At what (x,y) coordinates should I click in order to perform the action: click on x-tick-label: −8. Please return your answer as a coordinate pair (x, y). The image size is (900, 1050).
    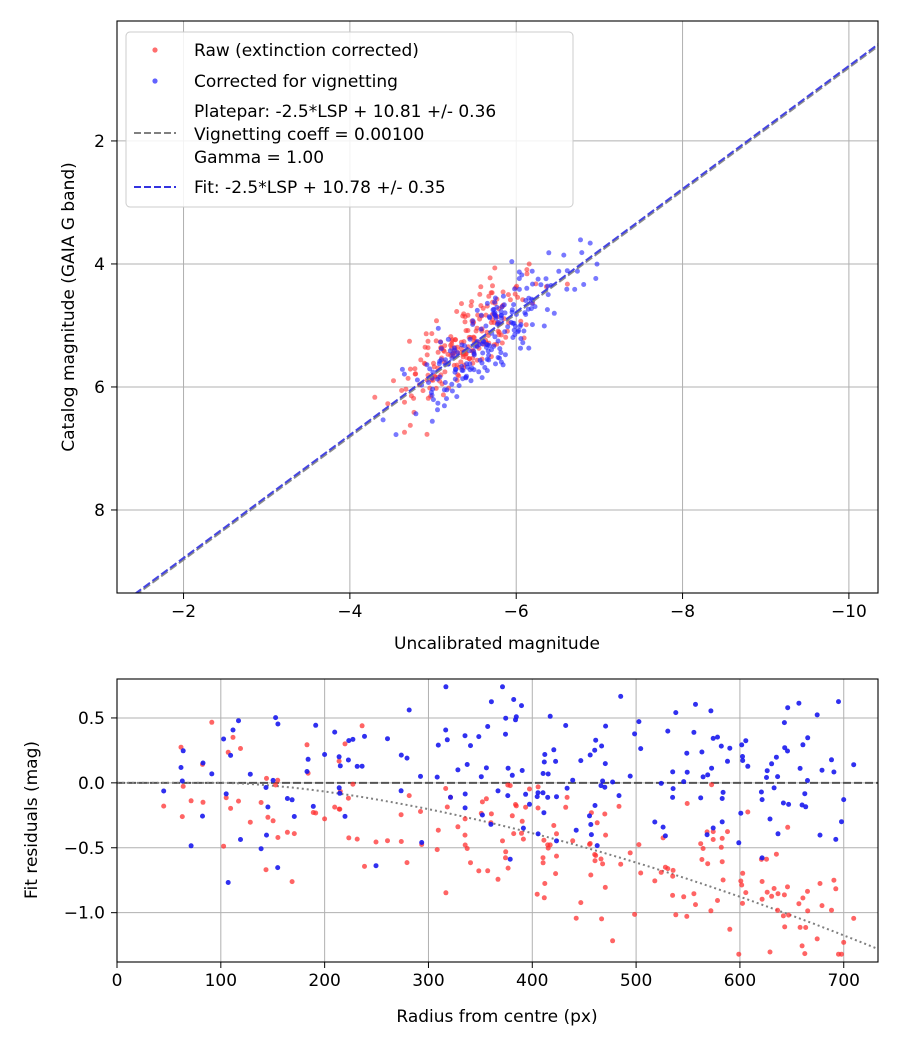
    Looking at the image, I should click on (682, 612).